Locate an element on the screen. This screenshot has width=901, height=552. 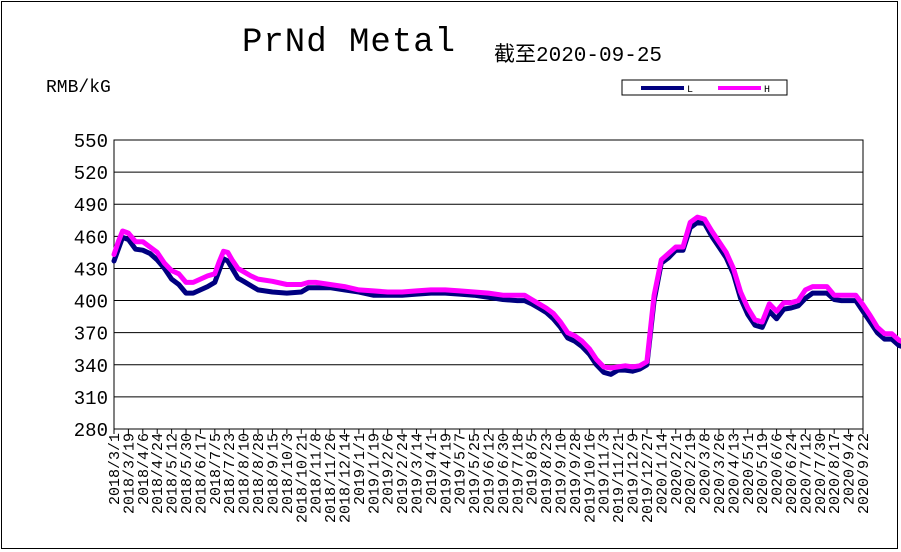
x-tick-label: 2020/7/12 is located at coordinates (806, 473).